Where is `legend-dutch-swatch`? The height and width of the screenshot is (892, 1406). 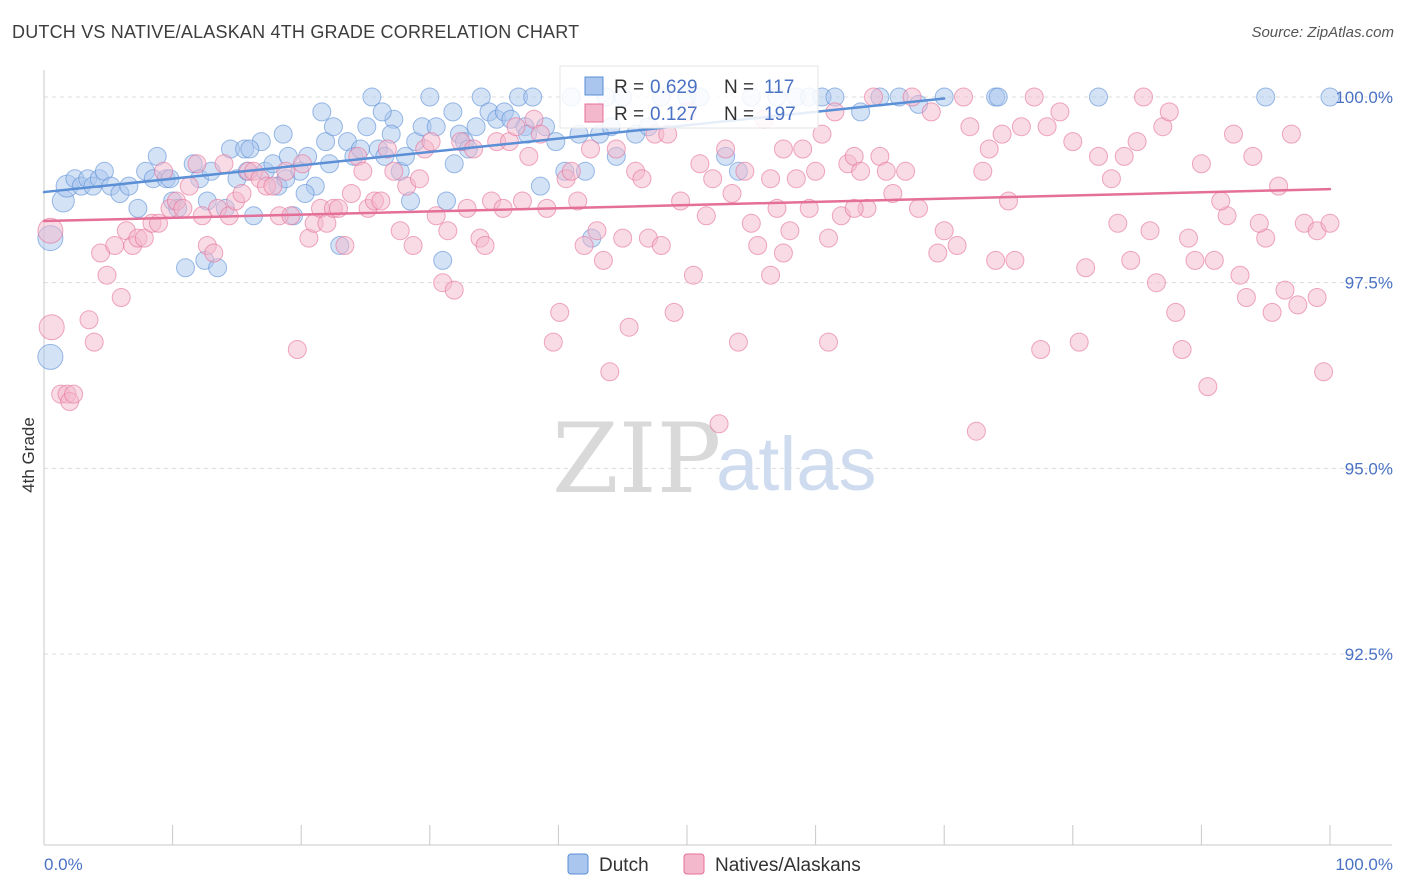 legend-dutch-swatch is located at coordinates (578, 864).